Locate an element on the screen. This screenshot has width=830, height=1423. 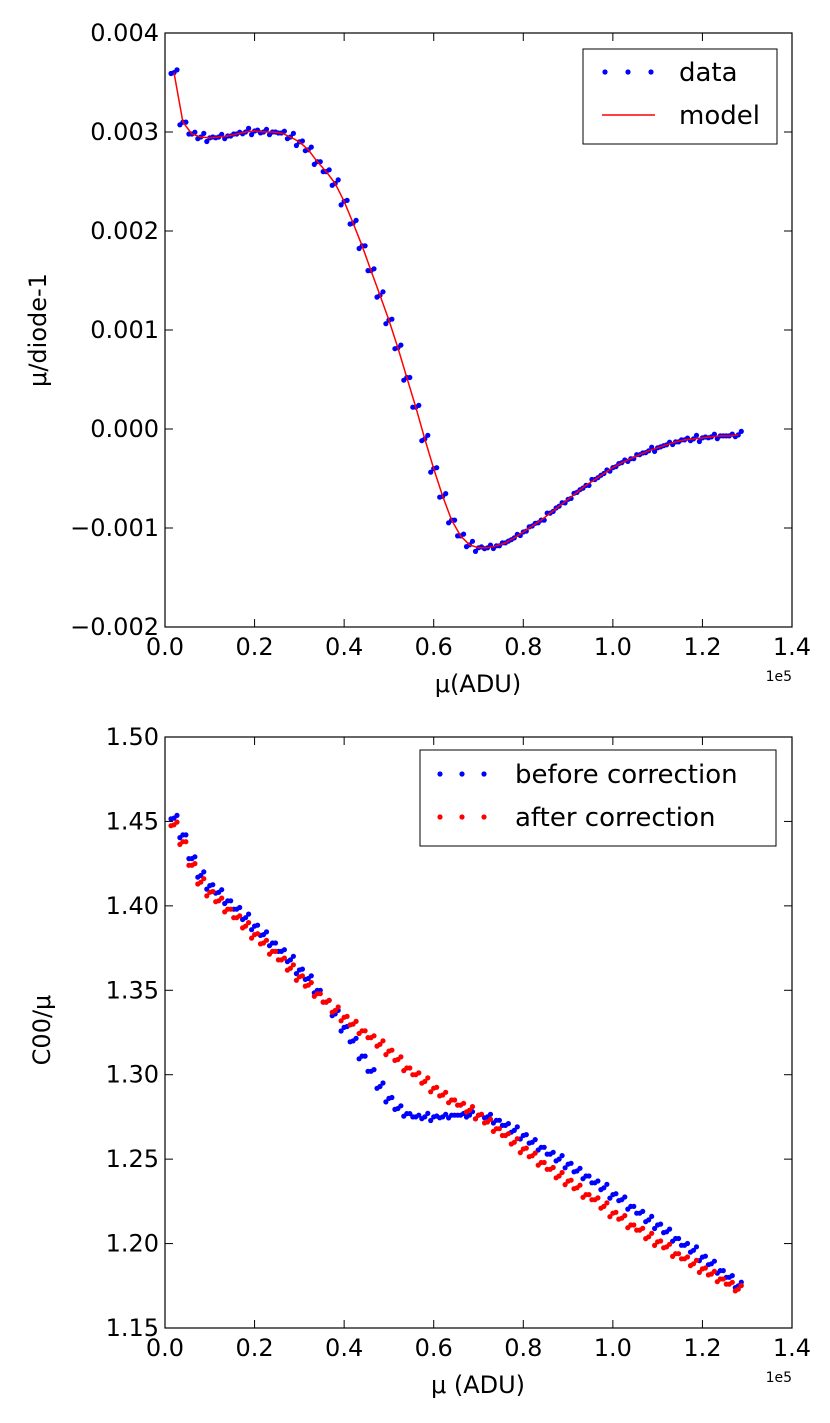
top-xtick-label: 0.4 is located at coordinates (344, 647).